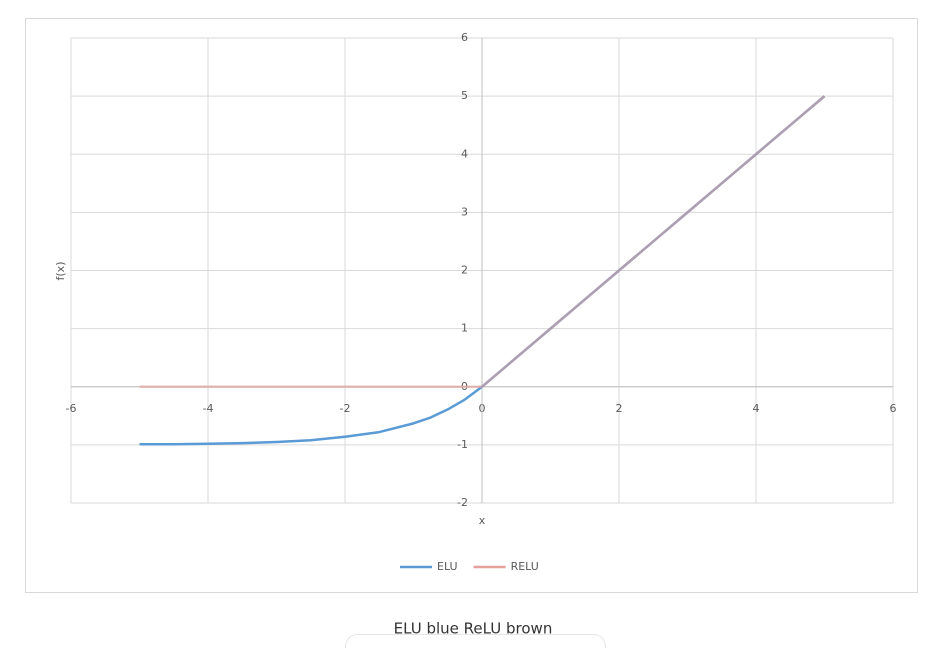  I want to click on y-tick-label: -2, so click(462, 502).